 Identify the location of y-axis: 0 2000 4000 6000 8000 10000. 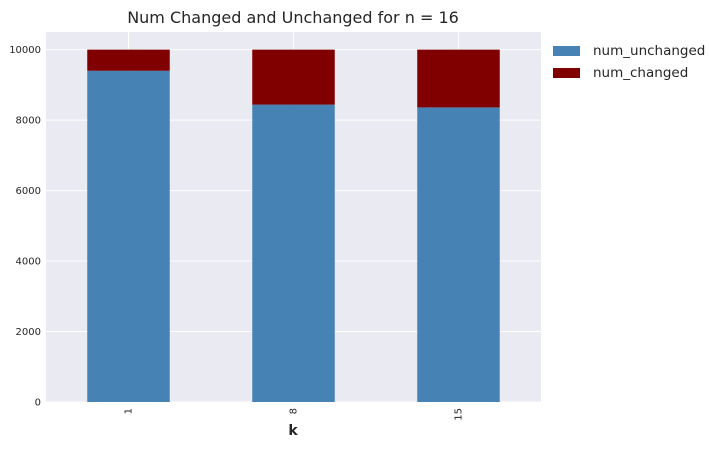
(25, 226).